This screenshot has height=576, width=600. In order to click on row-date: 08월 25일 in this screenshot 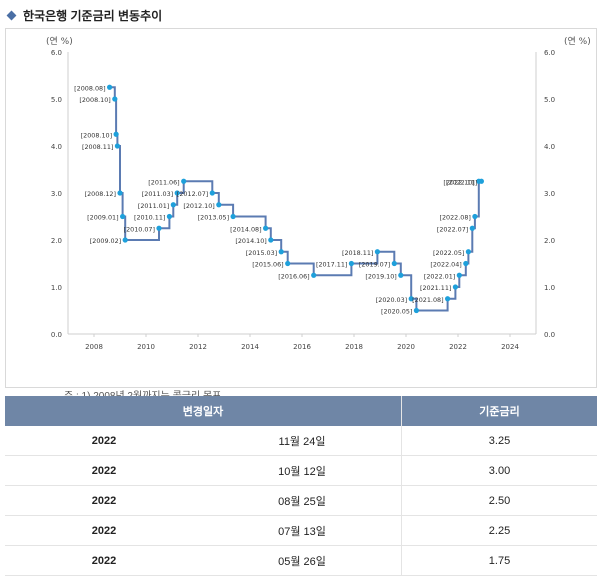, I will do `click(302, 500)`.